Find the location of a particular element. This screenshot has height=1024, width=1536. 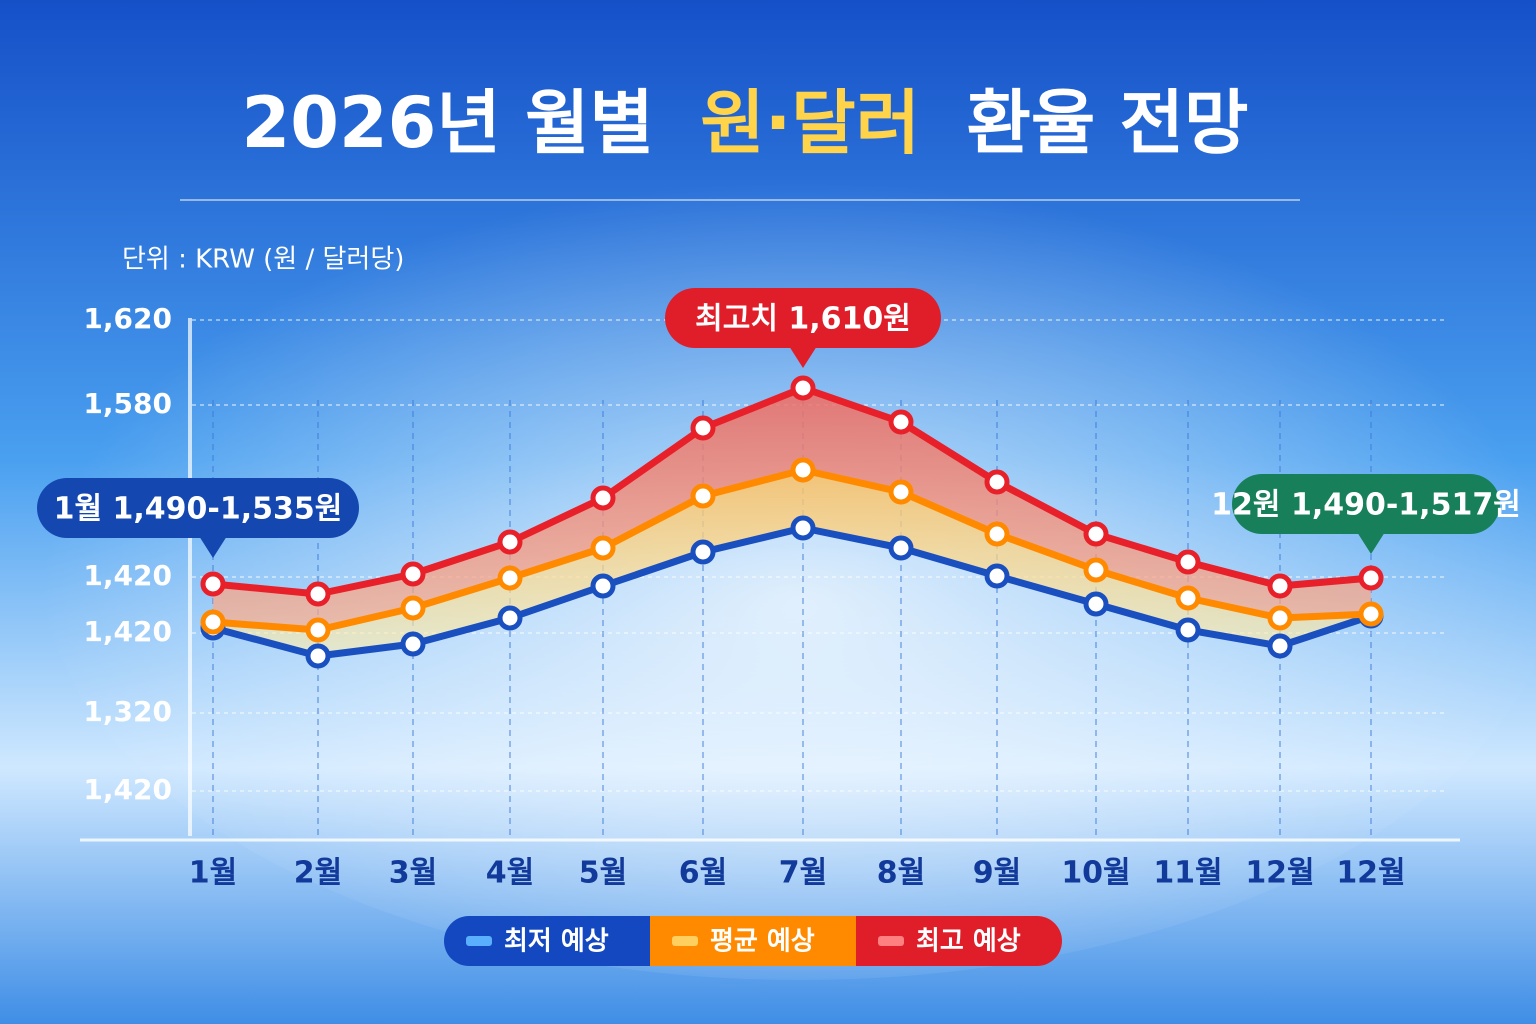

x-tick-label: 7월 is located at coordinates (803, 873).